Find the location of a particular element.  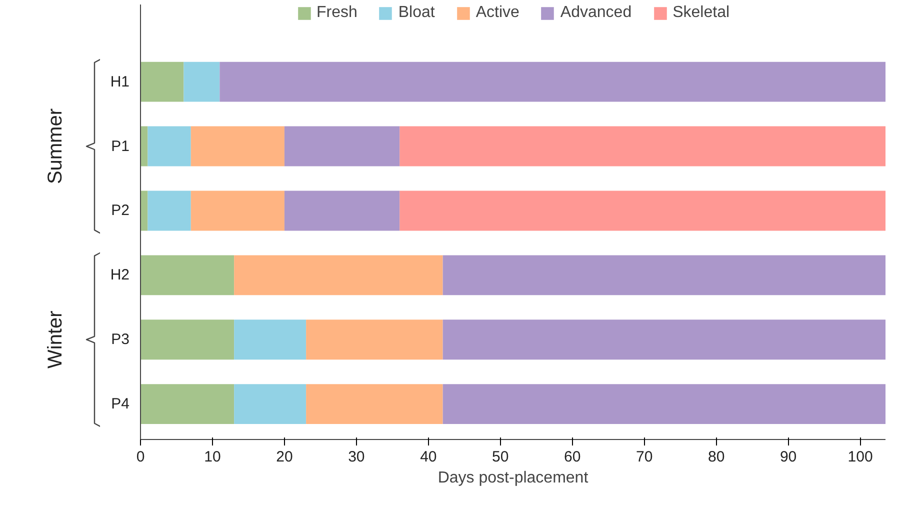

legend-label: Skeletal is located at coordinates (701, 13).